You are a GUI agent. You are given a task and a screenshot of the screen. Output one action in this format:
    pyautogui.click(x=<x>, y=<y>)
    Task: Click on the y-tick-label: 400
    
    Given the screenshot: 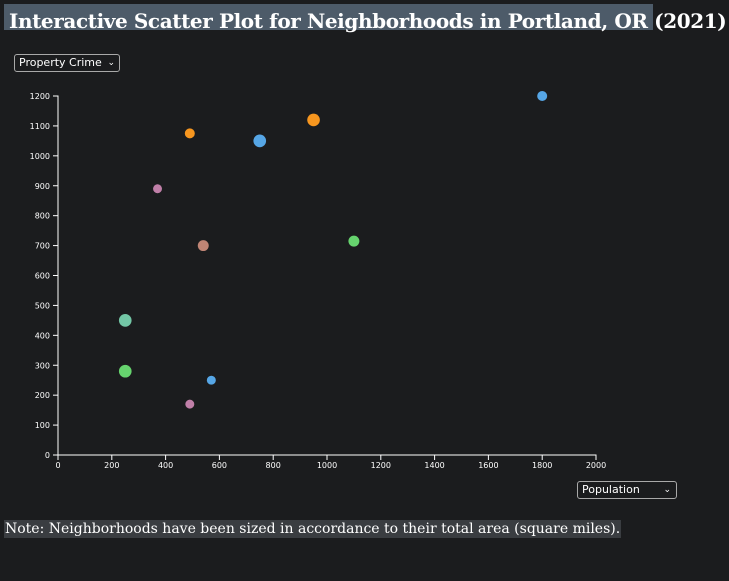 What is the action you would take?
    pyautogui.click(x=42, y=335)
    